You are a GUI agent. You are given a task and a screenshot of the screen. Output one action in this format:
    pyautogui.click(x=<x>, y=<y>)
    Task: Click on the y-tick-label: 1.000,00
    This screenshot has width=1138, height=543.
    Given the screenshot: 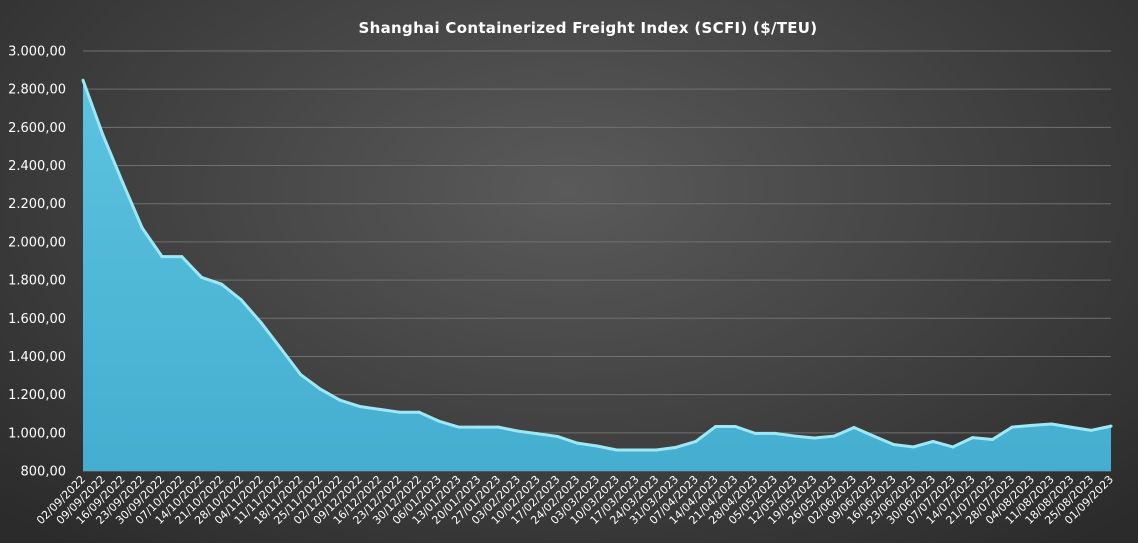 What is the action you would take?
    pyautogui.click(x=37, y=433)
    